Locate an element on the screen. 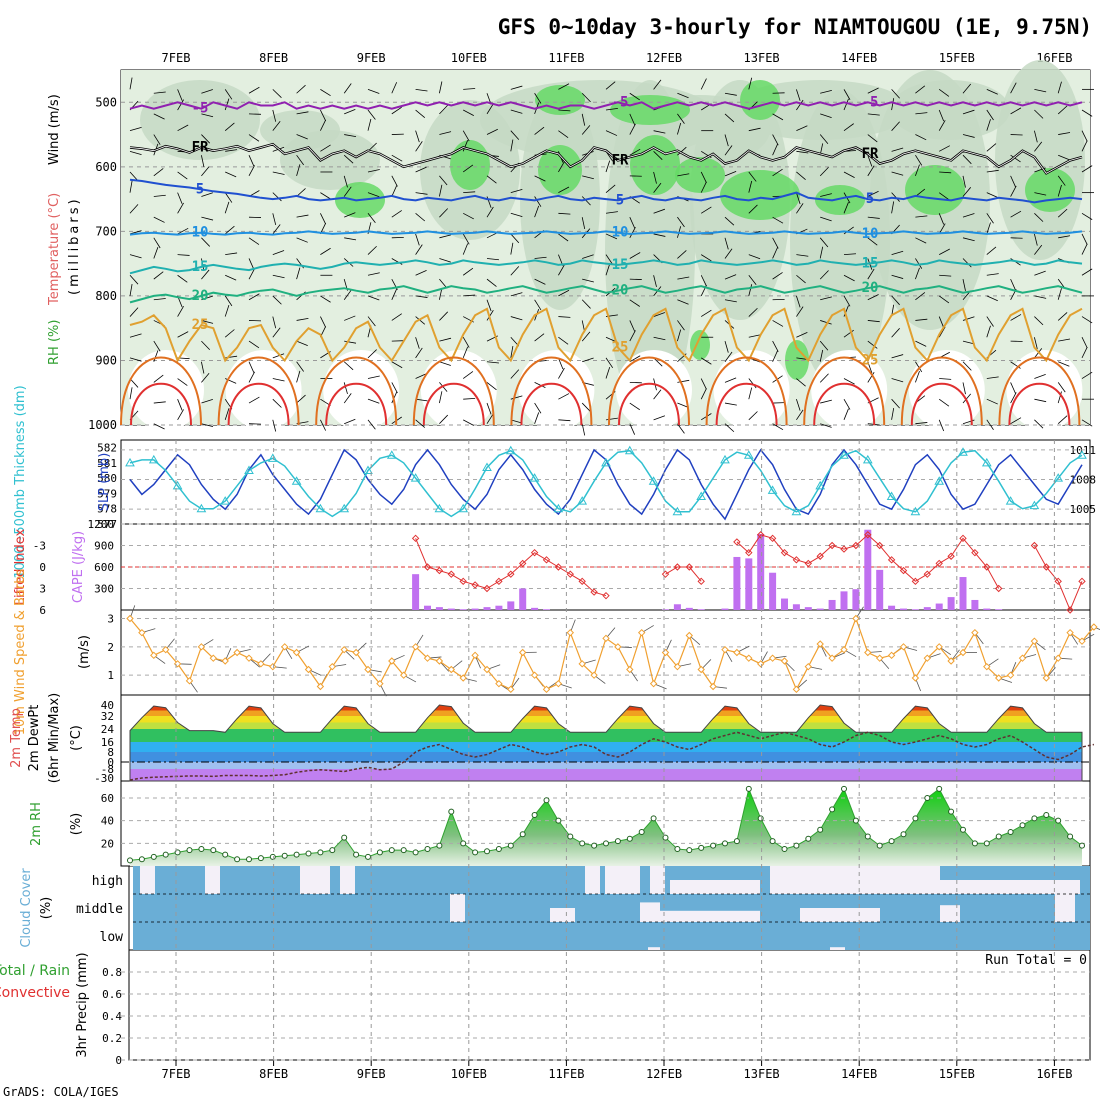  contour-label: FR is located at coordinates (620, 160).